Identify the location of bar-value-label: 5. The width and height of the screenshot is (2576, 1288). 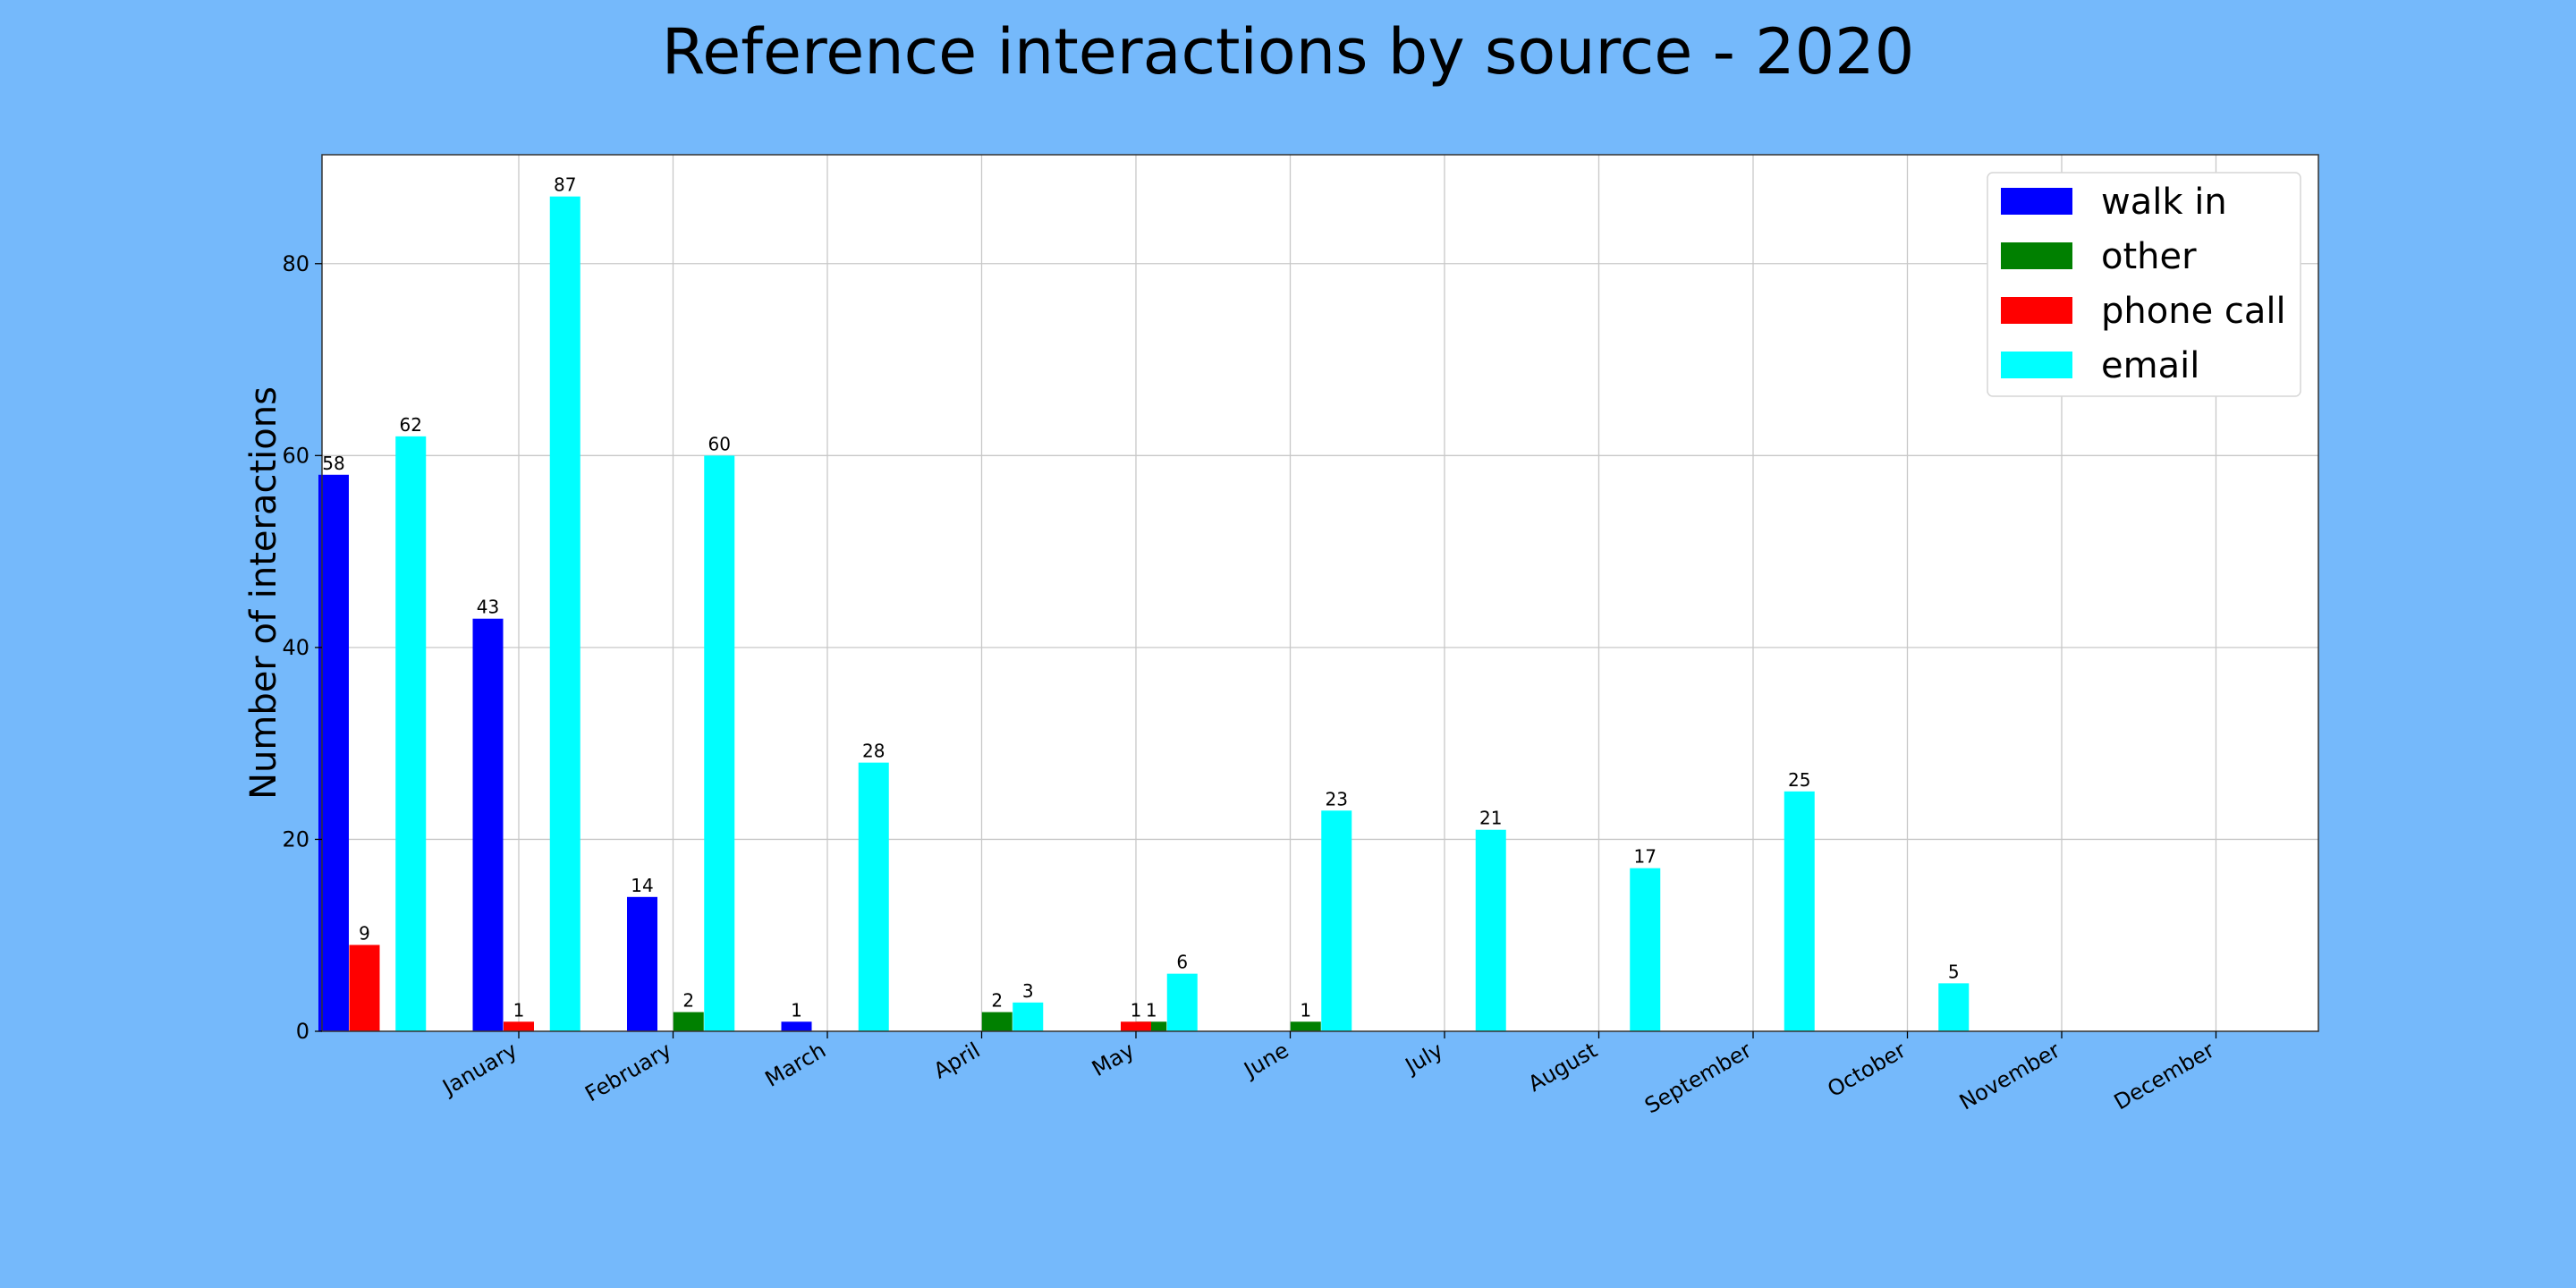
(1954, 971).